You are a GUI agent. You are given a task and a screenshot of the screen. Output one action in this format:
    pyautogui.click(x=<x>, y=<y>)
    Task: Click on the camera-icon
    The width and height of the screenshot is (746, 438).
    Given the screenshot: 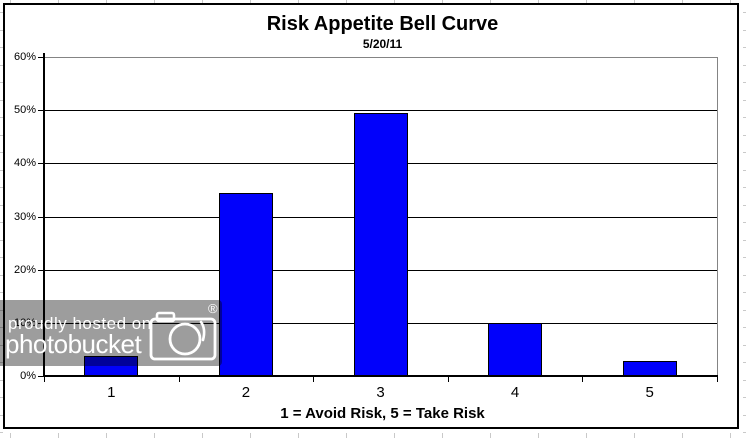 What is the action you would take?
    pyautogui.click(x=183, y=336)
    